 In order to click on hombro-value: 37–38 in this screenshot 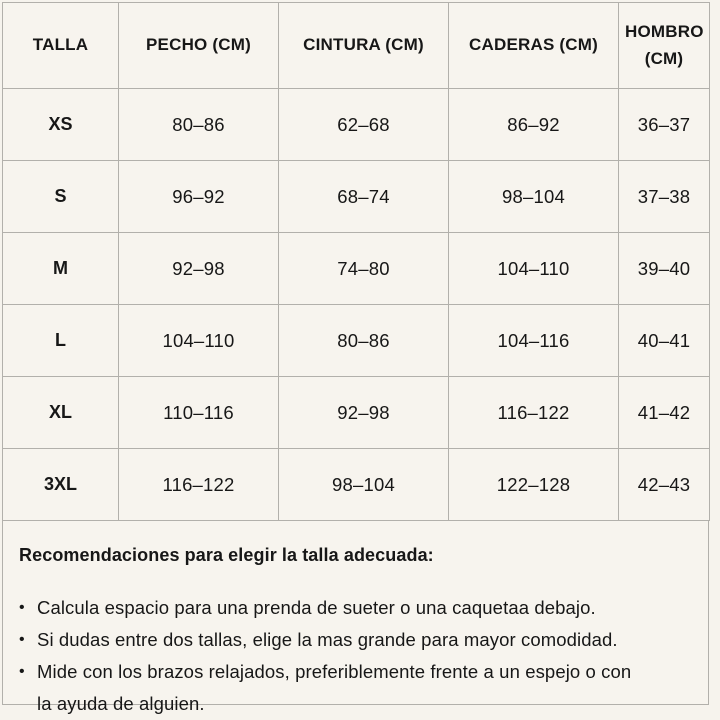, I will do `click(664, 196)`.